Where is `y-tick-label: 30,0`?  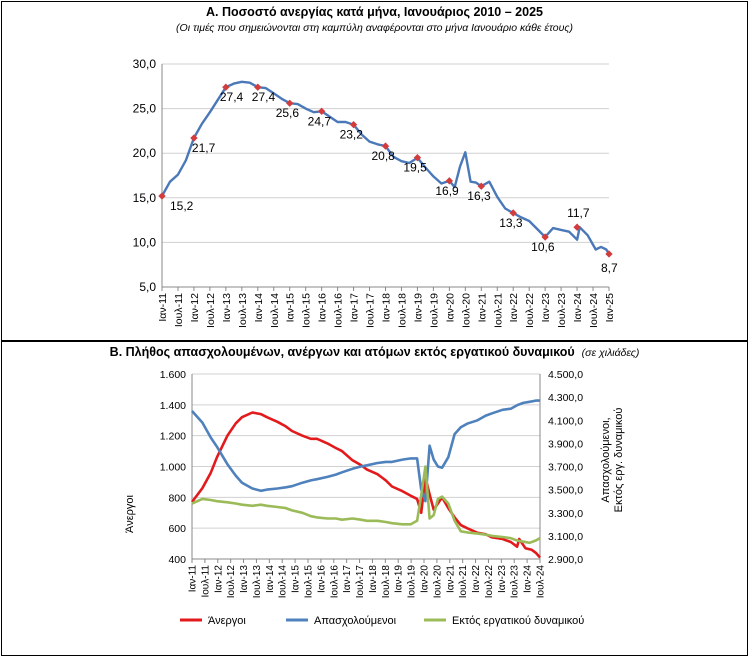 y-tick-label: 30,0 is located at coordinates (145, 64).